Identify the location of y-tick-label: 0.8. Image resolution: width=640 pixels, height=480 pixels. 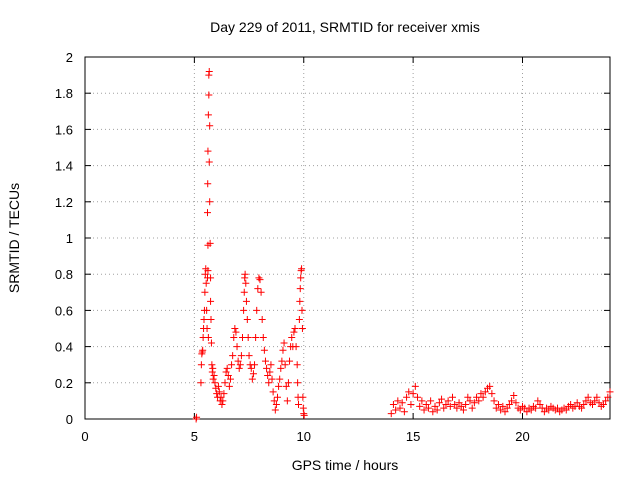
(64, 274).